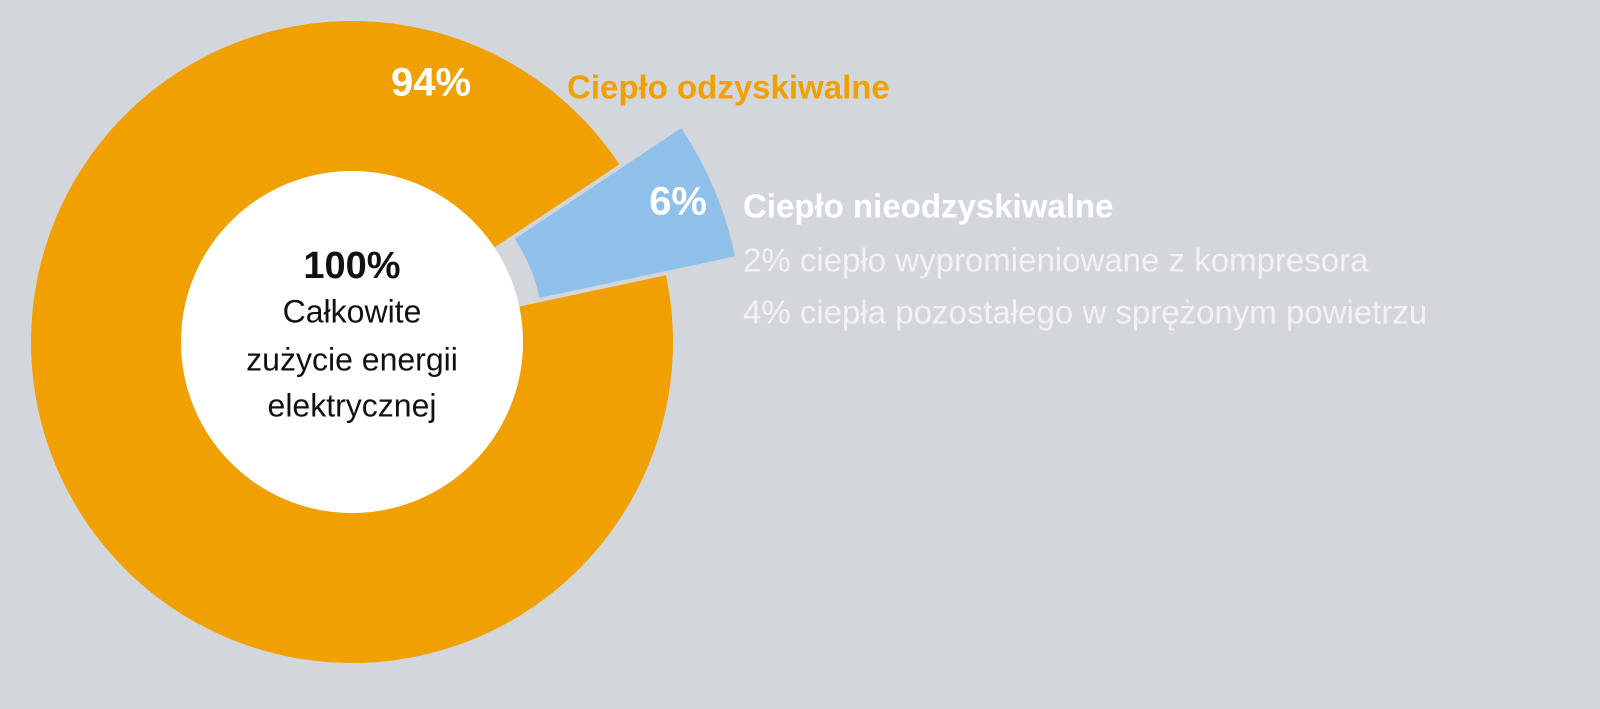 The width and height of the screenshot is (1600, 709). I want to click on note: 2% ciepło wypromieniowane z kompresora, so click(1056, 260).